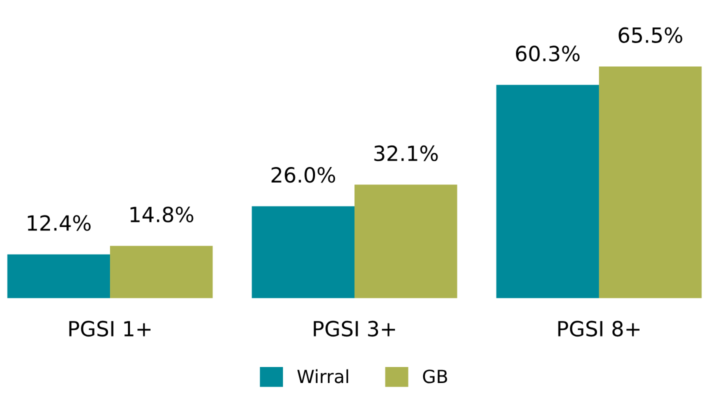 The image size is (709, 403). What do you see at coordinates (304, 175) in the screenshot?
I see `data-label: 26.0%` at bounding box center [304, 175].